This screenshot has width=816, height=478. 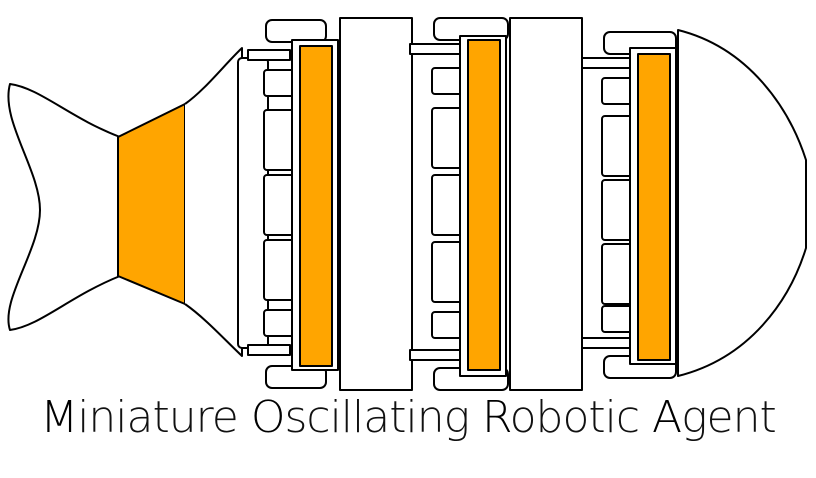 What do you see at coordinates (213, 202) in the screenshot?
I see `body-neck` at bounding box center [213, 202].